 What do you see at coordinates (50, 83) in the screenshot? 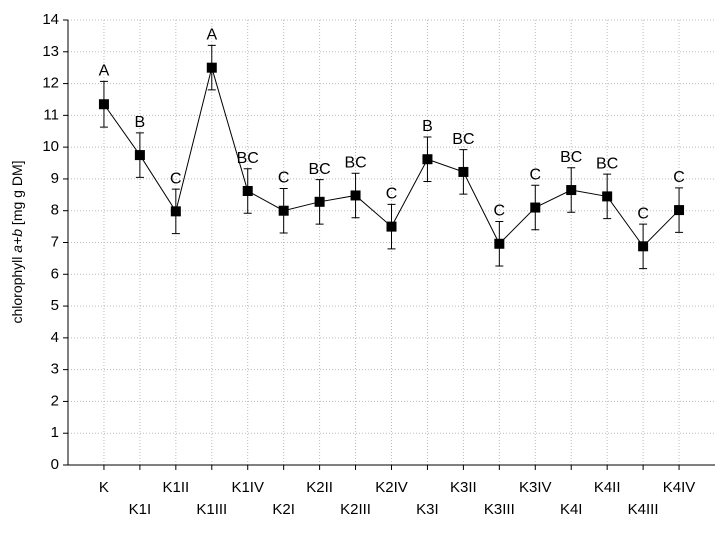
I see `y-tick-label: 12` at bounding box center [50, 83].